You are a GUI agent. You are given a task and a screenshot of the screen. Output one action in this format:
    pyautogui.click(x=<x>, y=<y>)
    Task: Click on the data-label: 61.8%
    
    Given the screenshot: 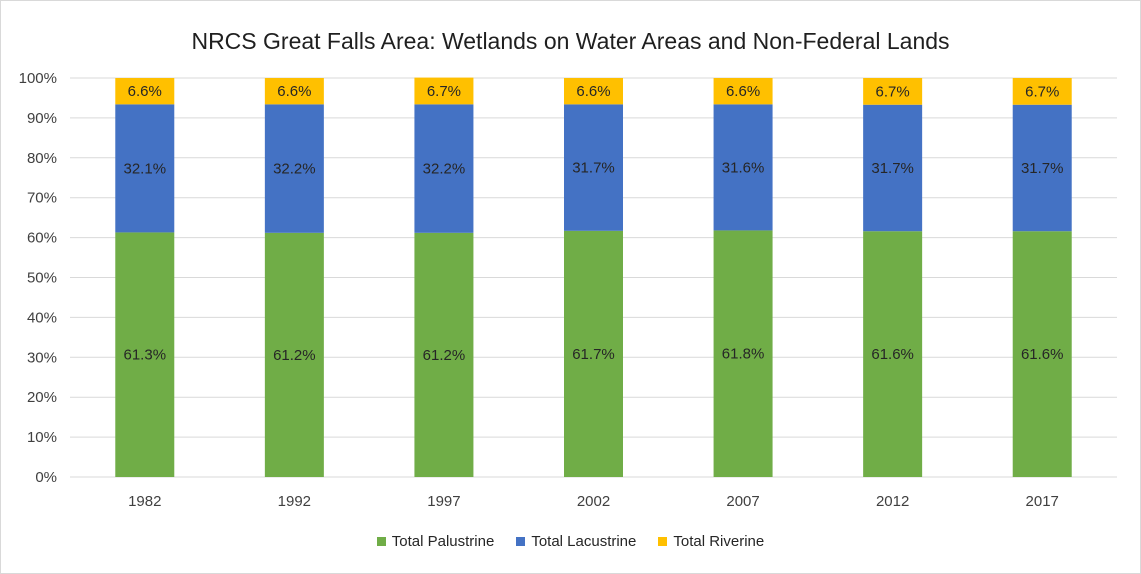 What is the action you would take?
    pyautogui.click(x=743, y=354)
    